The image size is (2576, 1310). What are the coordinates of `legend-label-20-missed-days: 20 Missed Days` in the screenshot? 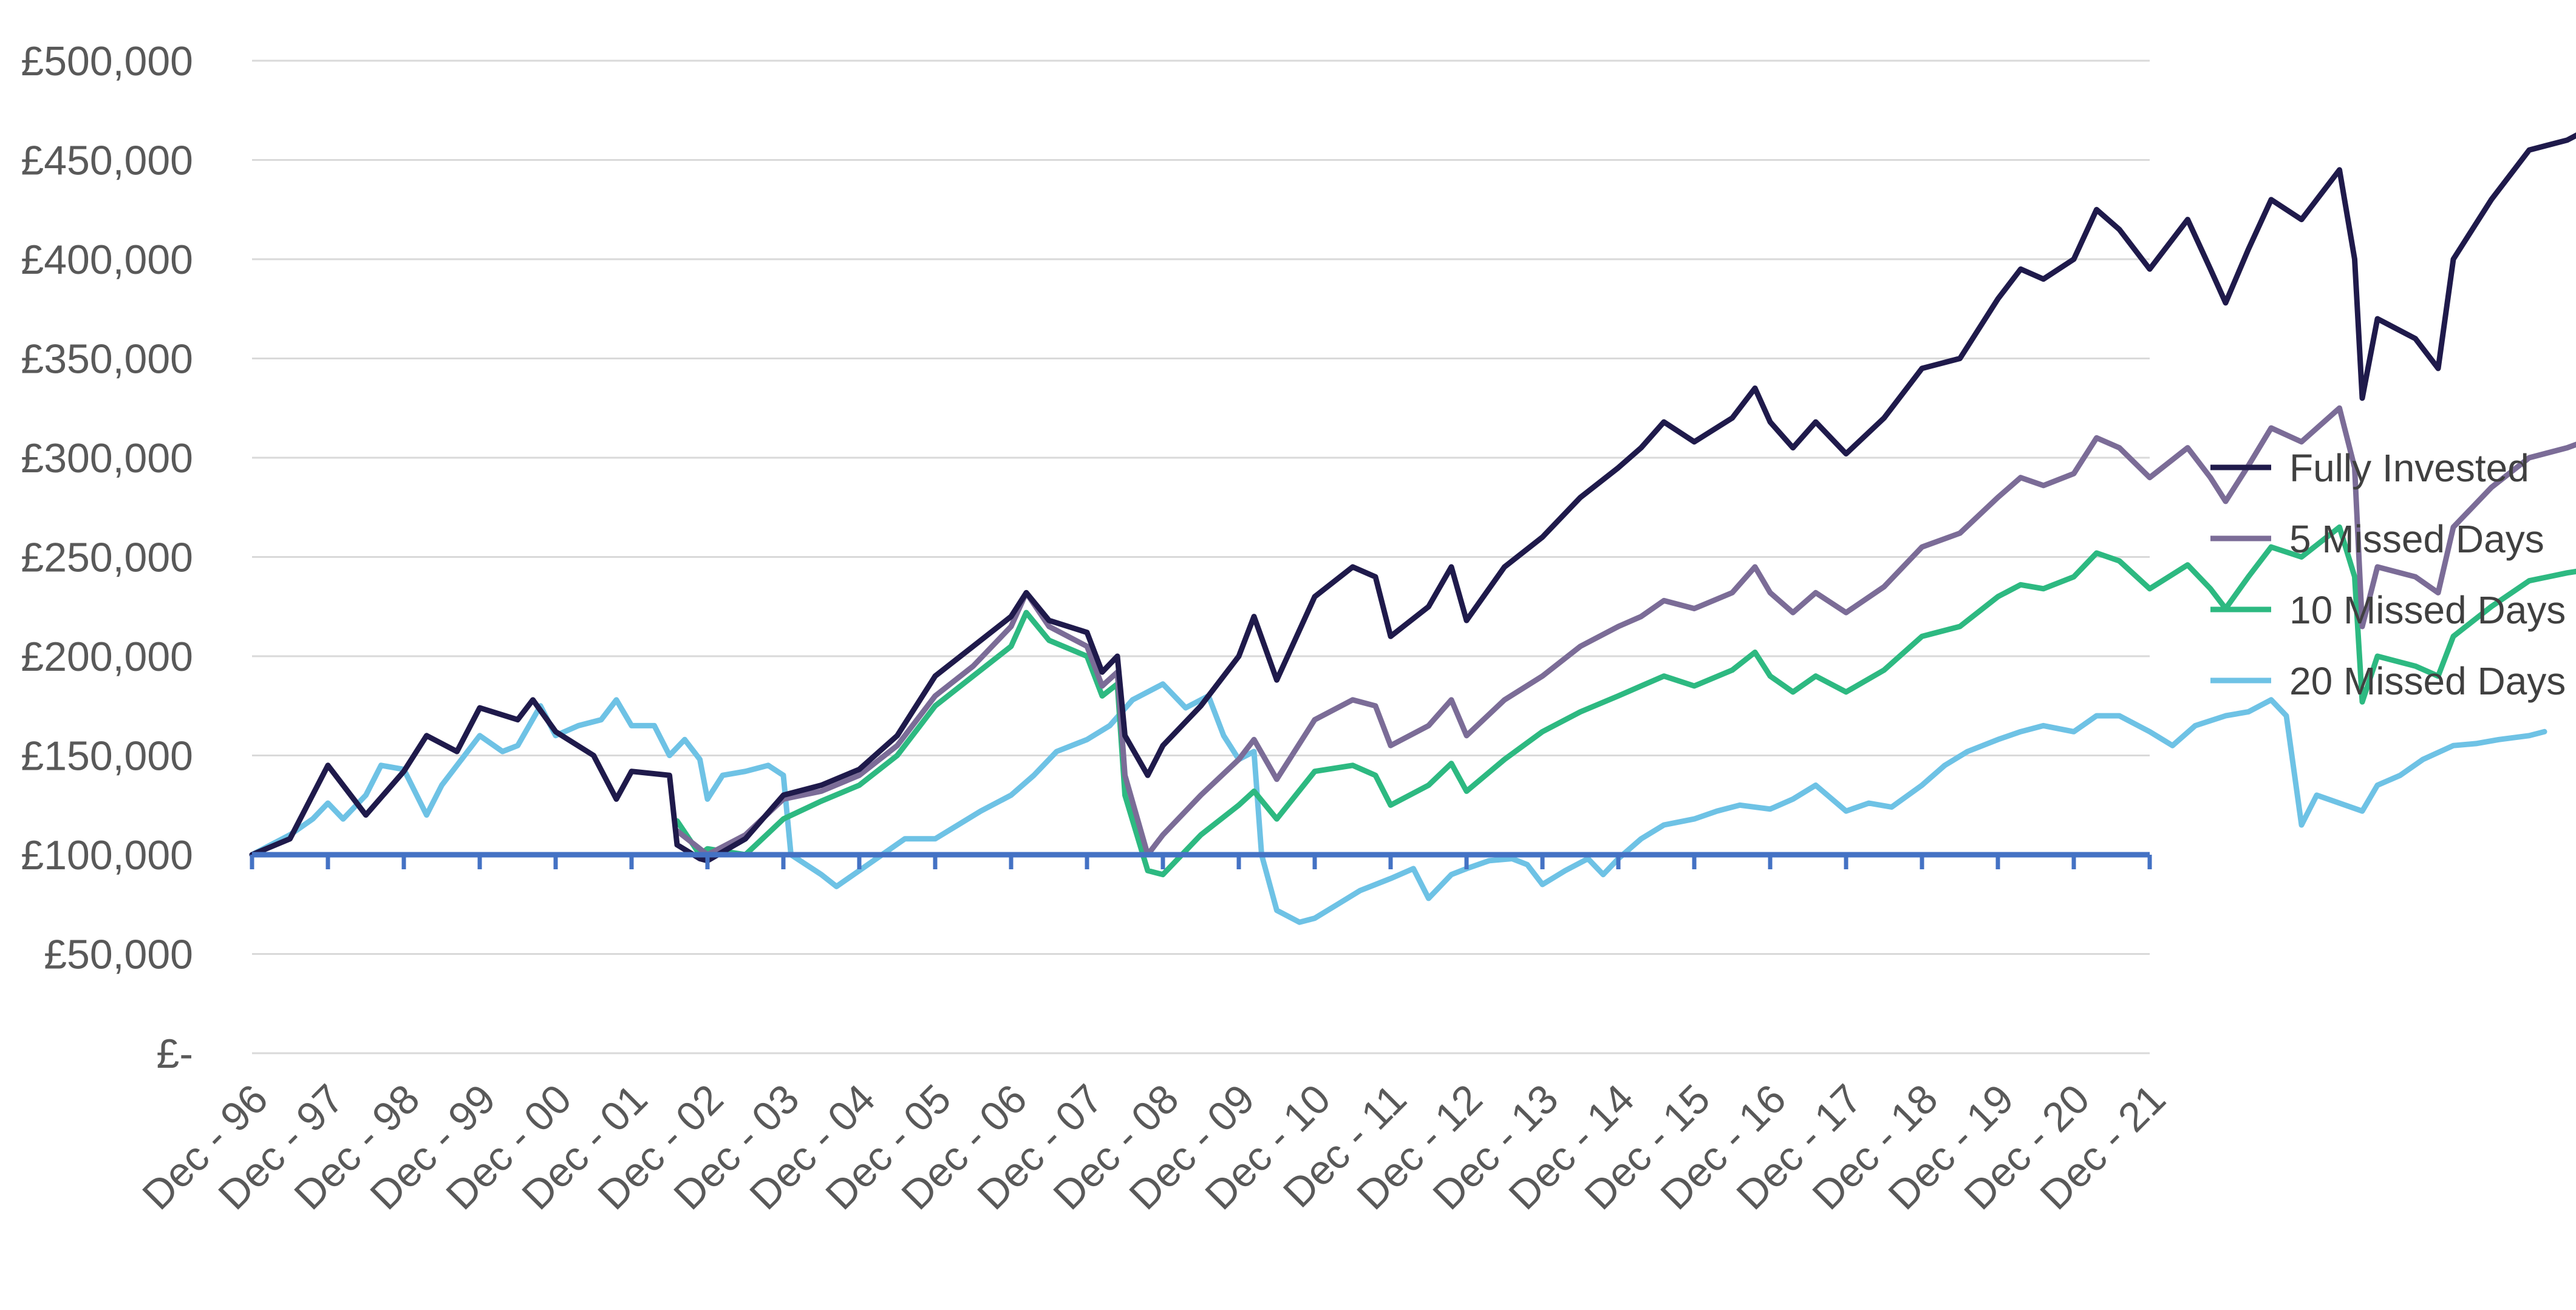 It's located at (2427, 681).